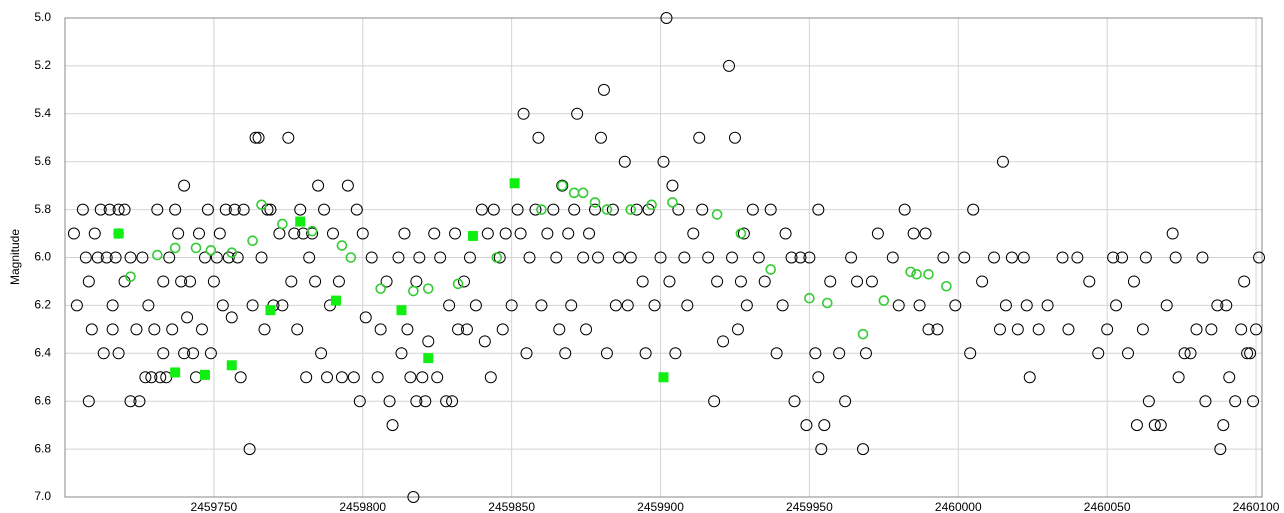 Image resolution: width=1284 pixels, height=513 pixels. What do you see at coordinates (42, 257) in the screenshot?
I see `y-tick-label: 6.0` at bounding box center [42, 257].